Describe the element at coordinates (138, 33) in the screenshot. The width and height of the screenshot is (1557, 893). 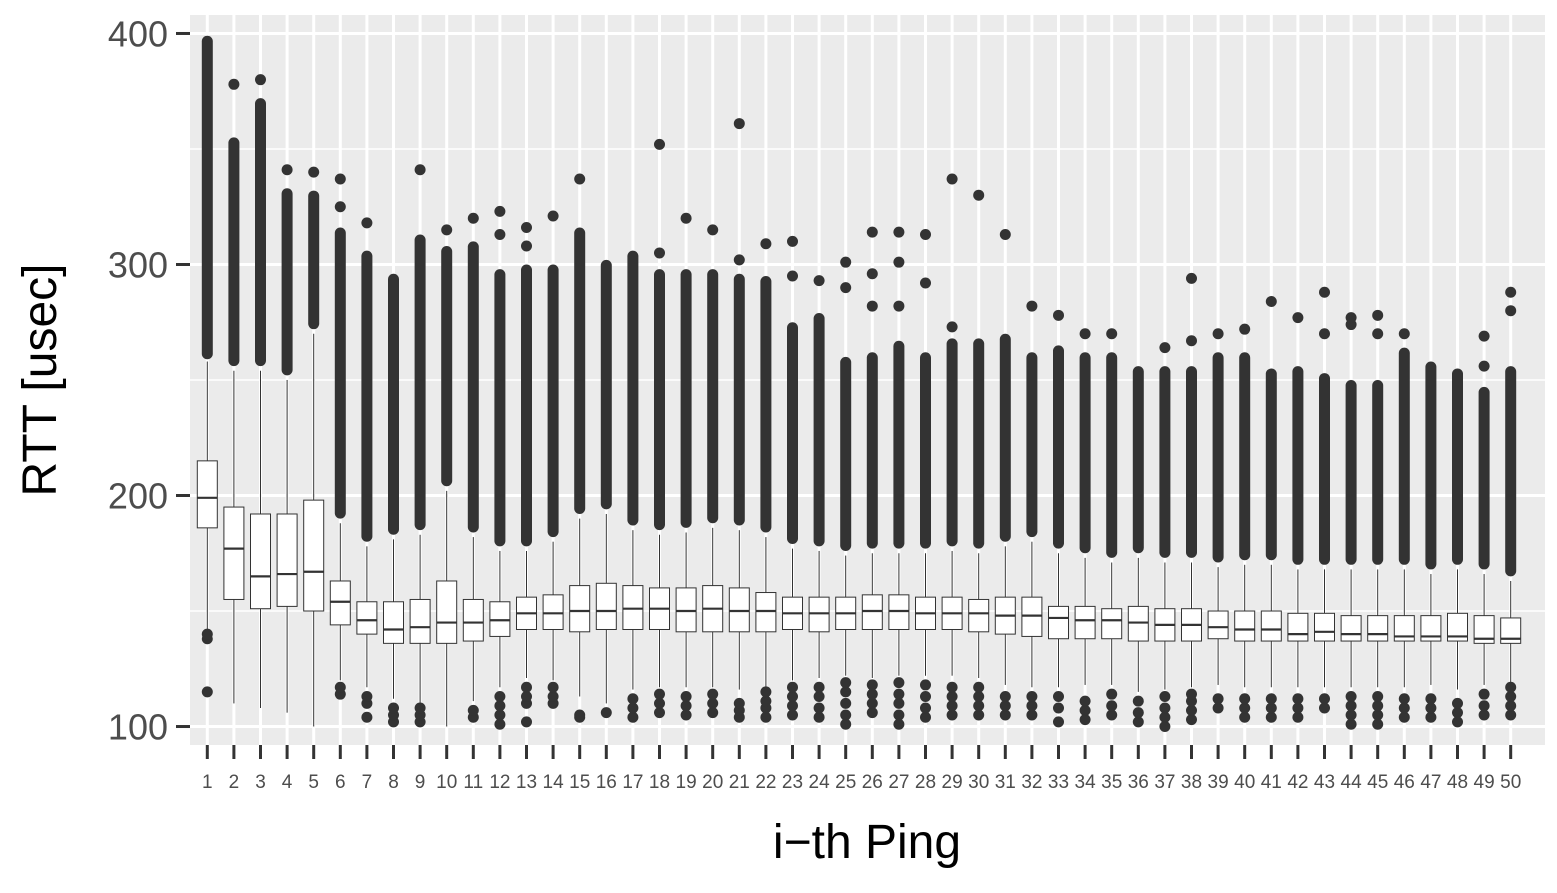
I see `y-tick-label: 400` at that location.